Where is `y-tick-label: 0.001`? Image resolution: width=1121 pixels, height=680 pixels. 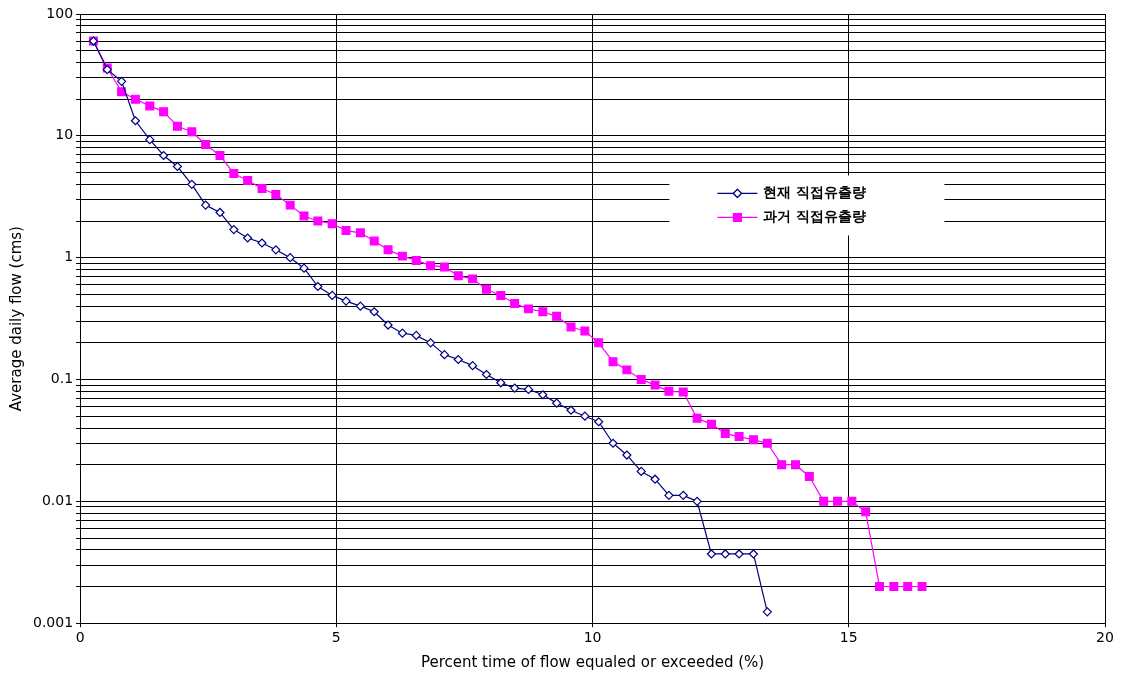 y-tick-label: 0.001 is located at coordinates (53, 621).